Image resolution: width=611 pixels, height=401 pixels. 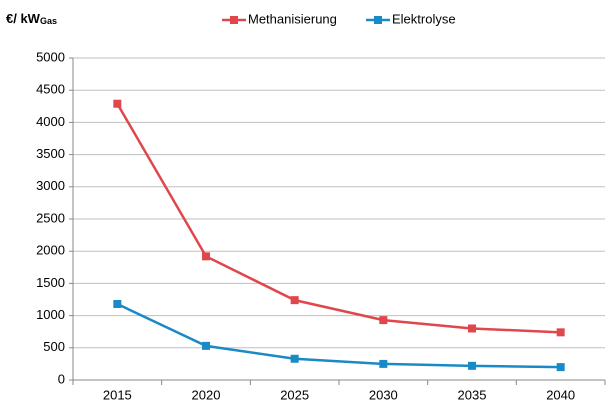 What do you see at coordinates (424, 18) in the screenshot?
I see `legend-label: Elektrolyse` at bounding box center [424, 18].